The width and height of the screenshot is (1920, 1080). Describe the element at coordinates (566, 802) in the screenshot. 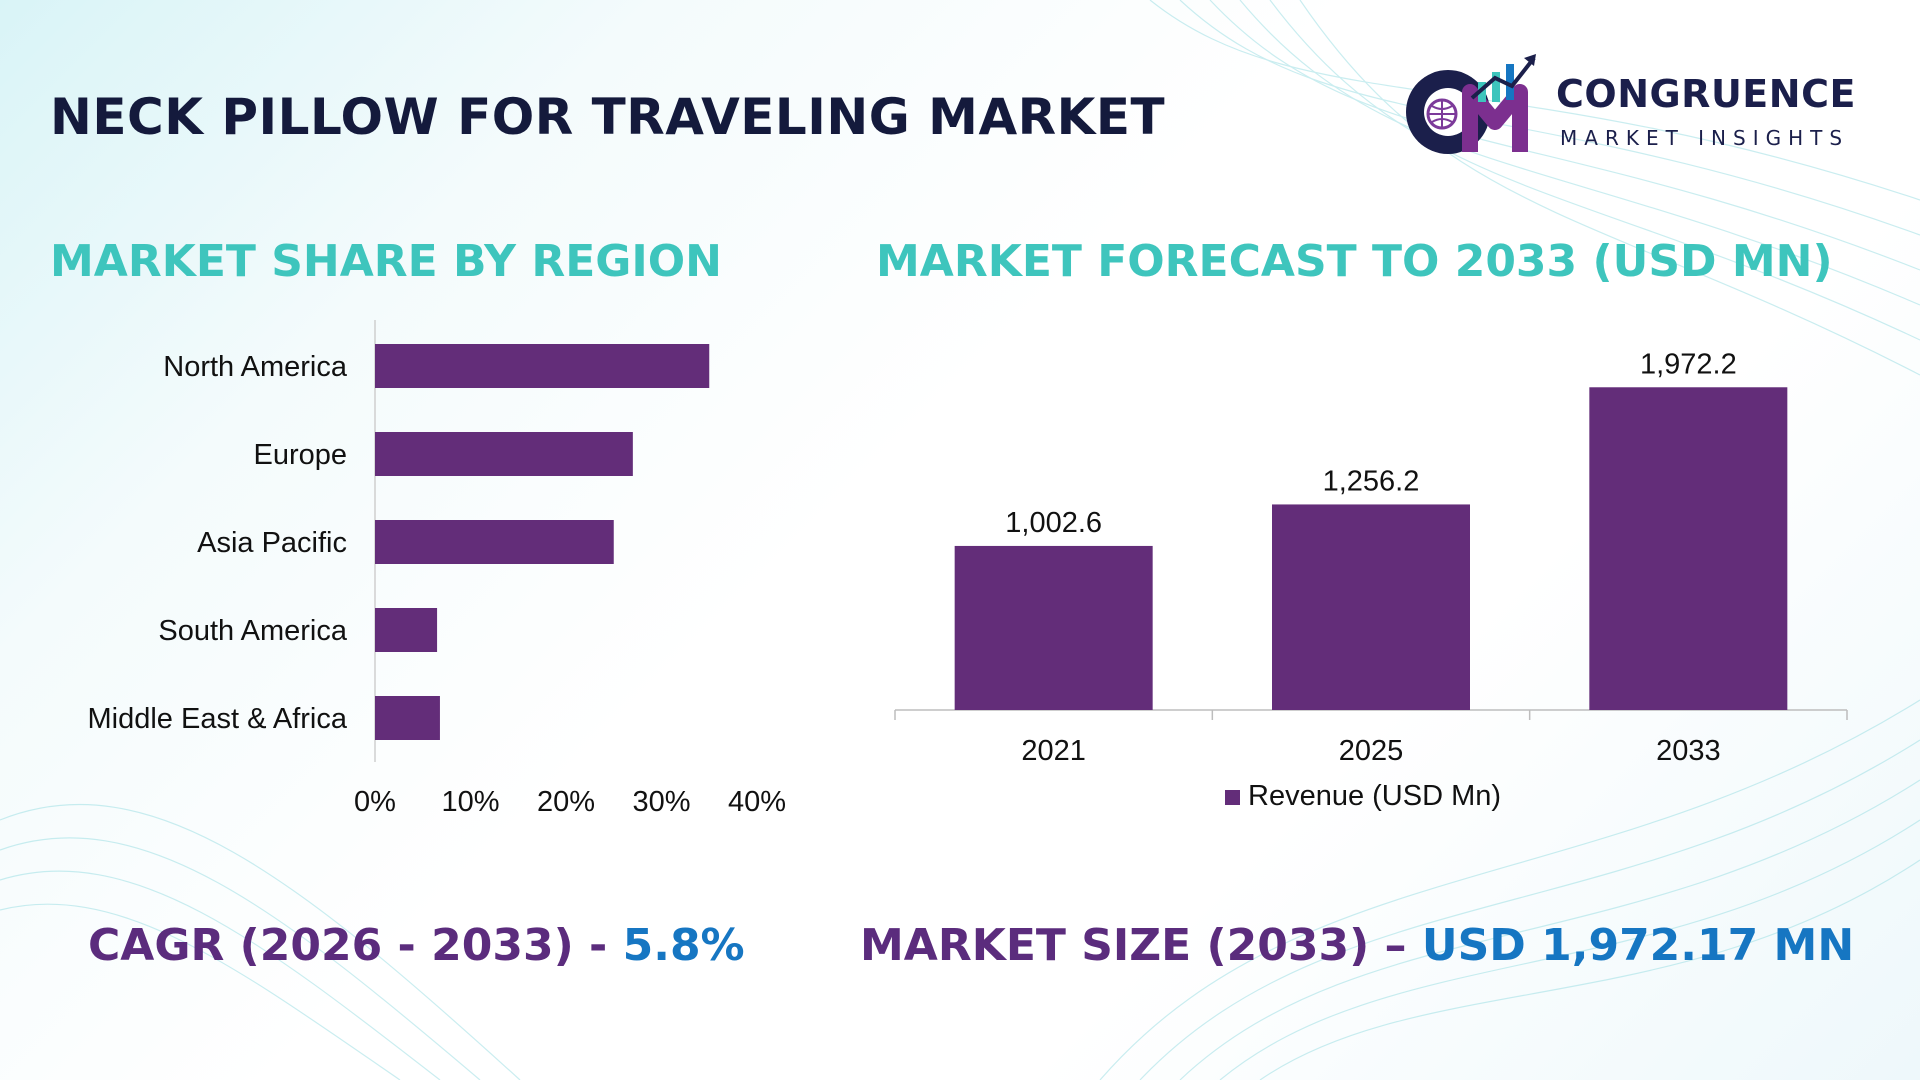

I see `x-tick-label: 20%` at that location.